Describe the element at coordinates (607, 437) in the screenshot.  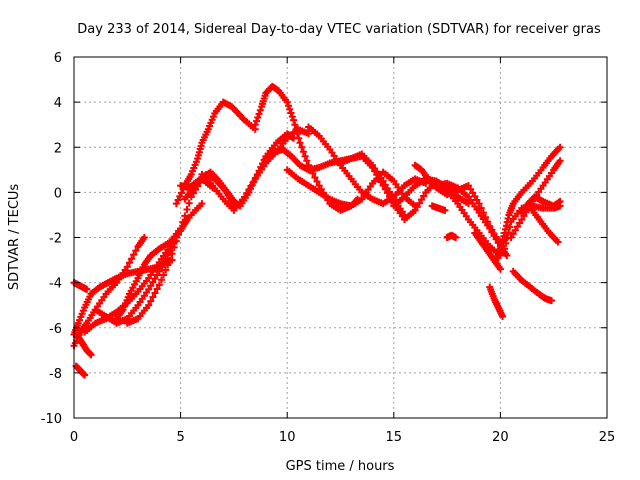
I see `x-tick-label: 25` at that location.